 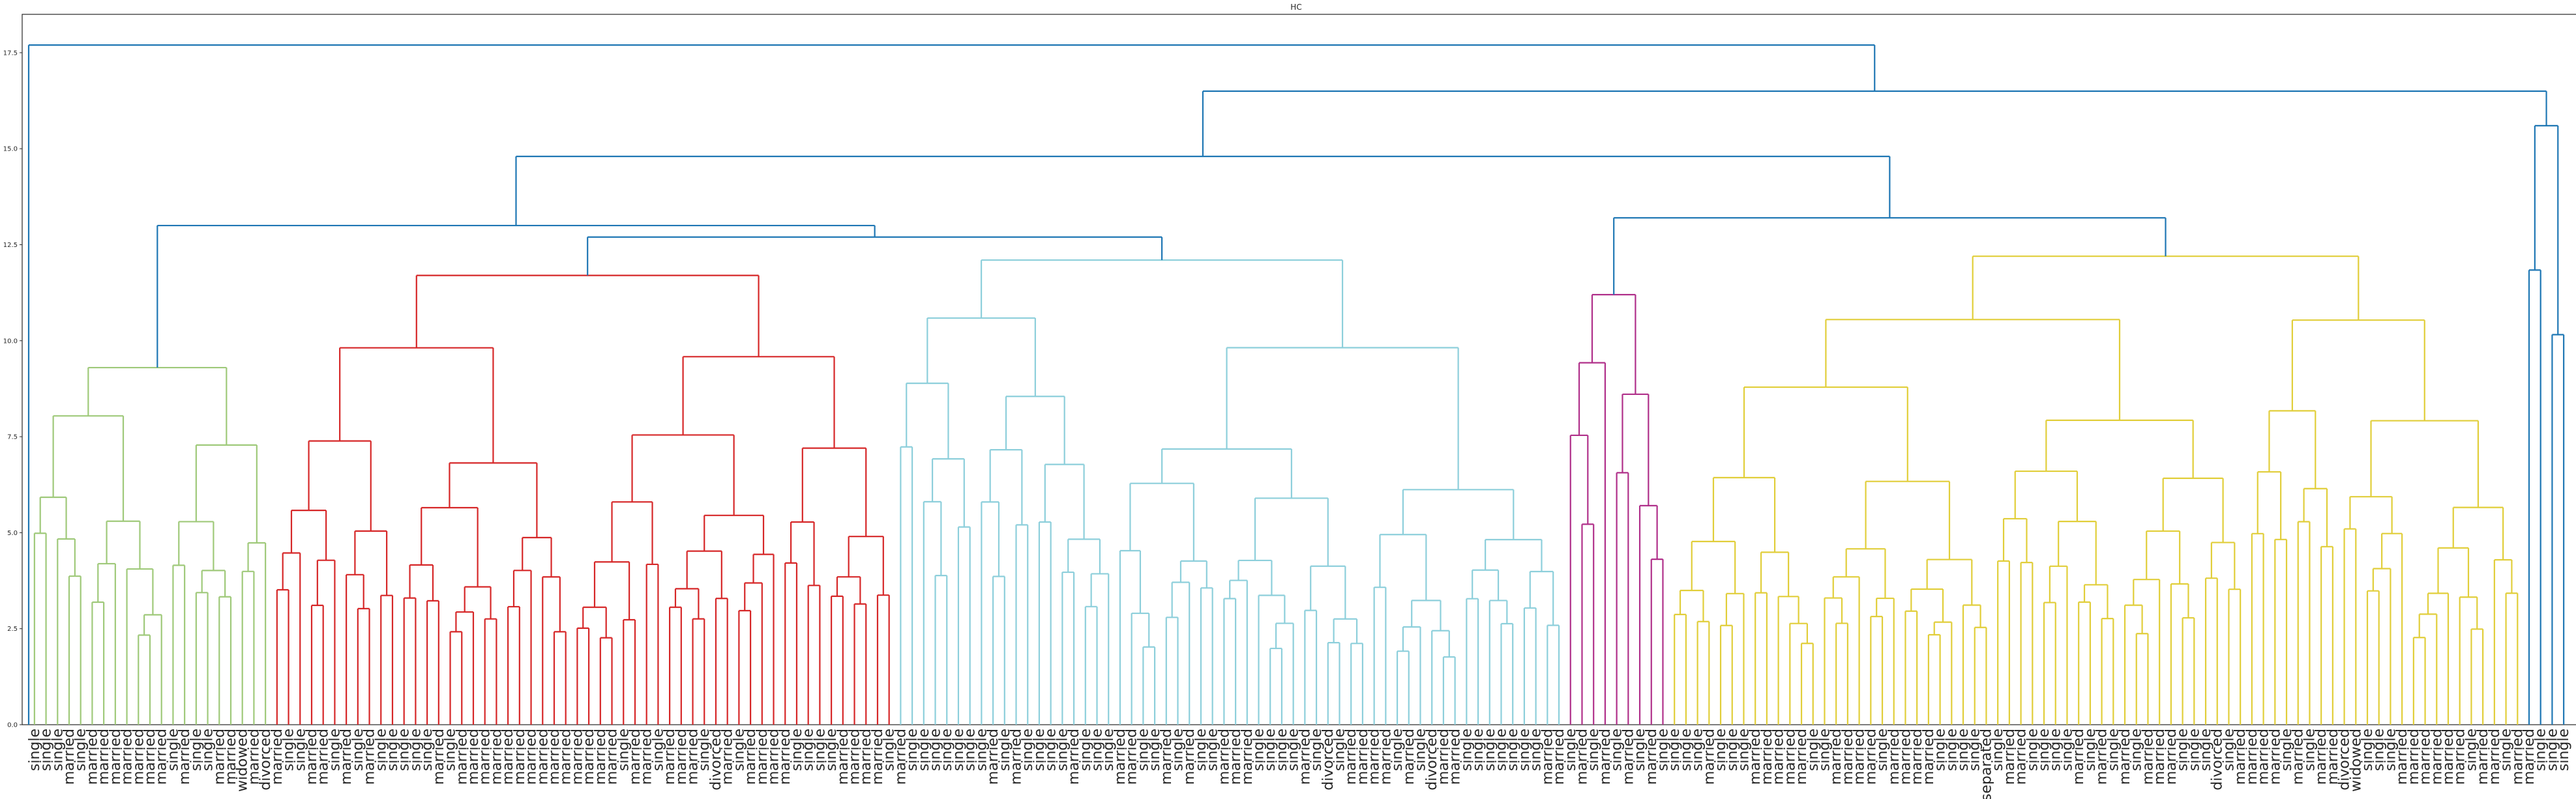 I want to click on y-tick-label: 10.0, so click(x=10, y=342).